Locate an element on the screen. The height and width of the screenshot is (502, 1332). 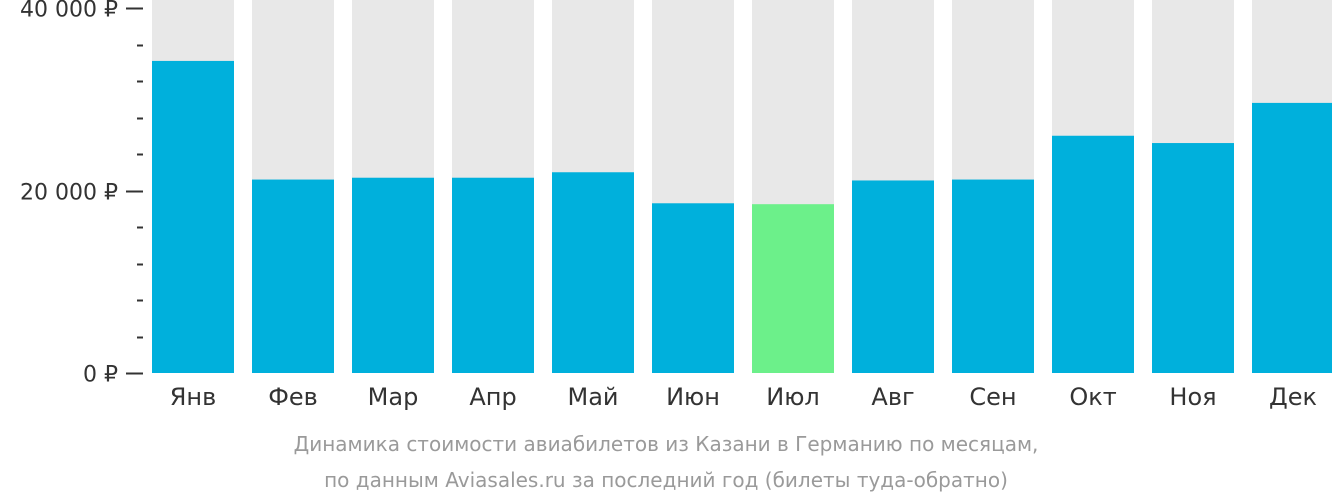
y-tick-label: 40 000 ₽ is located at coordinates (69, 11).